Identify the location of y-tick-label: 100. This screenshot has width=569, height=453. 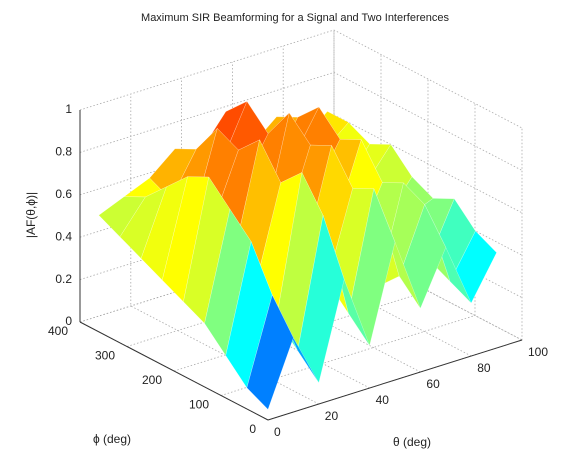
(199, 405).